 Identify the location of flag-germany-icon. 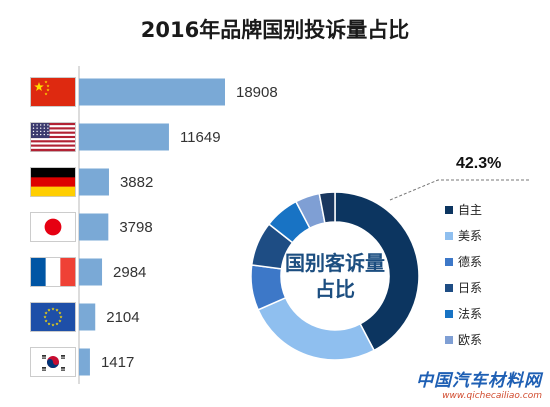
(53, 182).